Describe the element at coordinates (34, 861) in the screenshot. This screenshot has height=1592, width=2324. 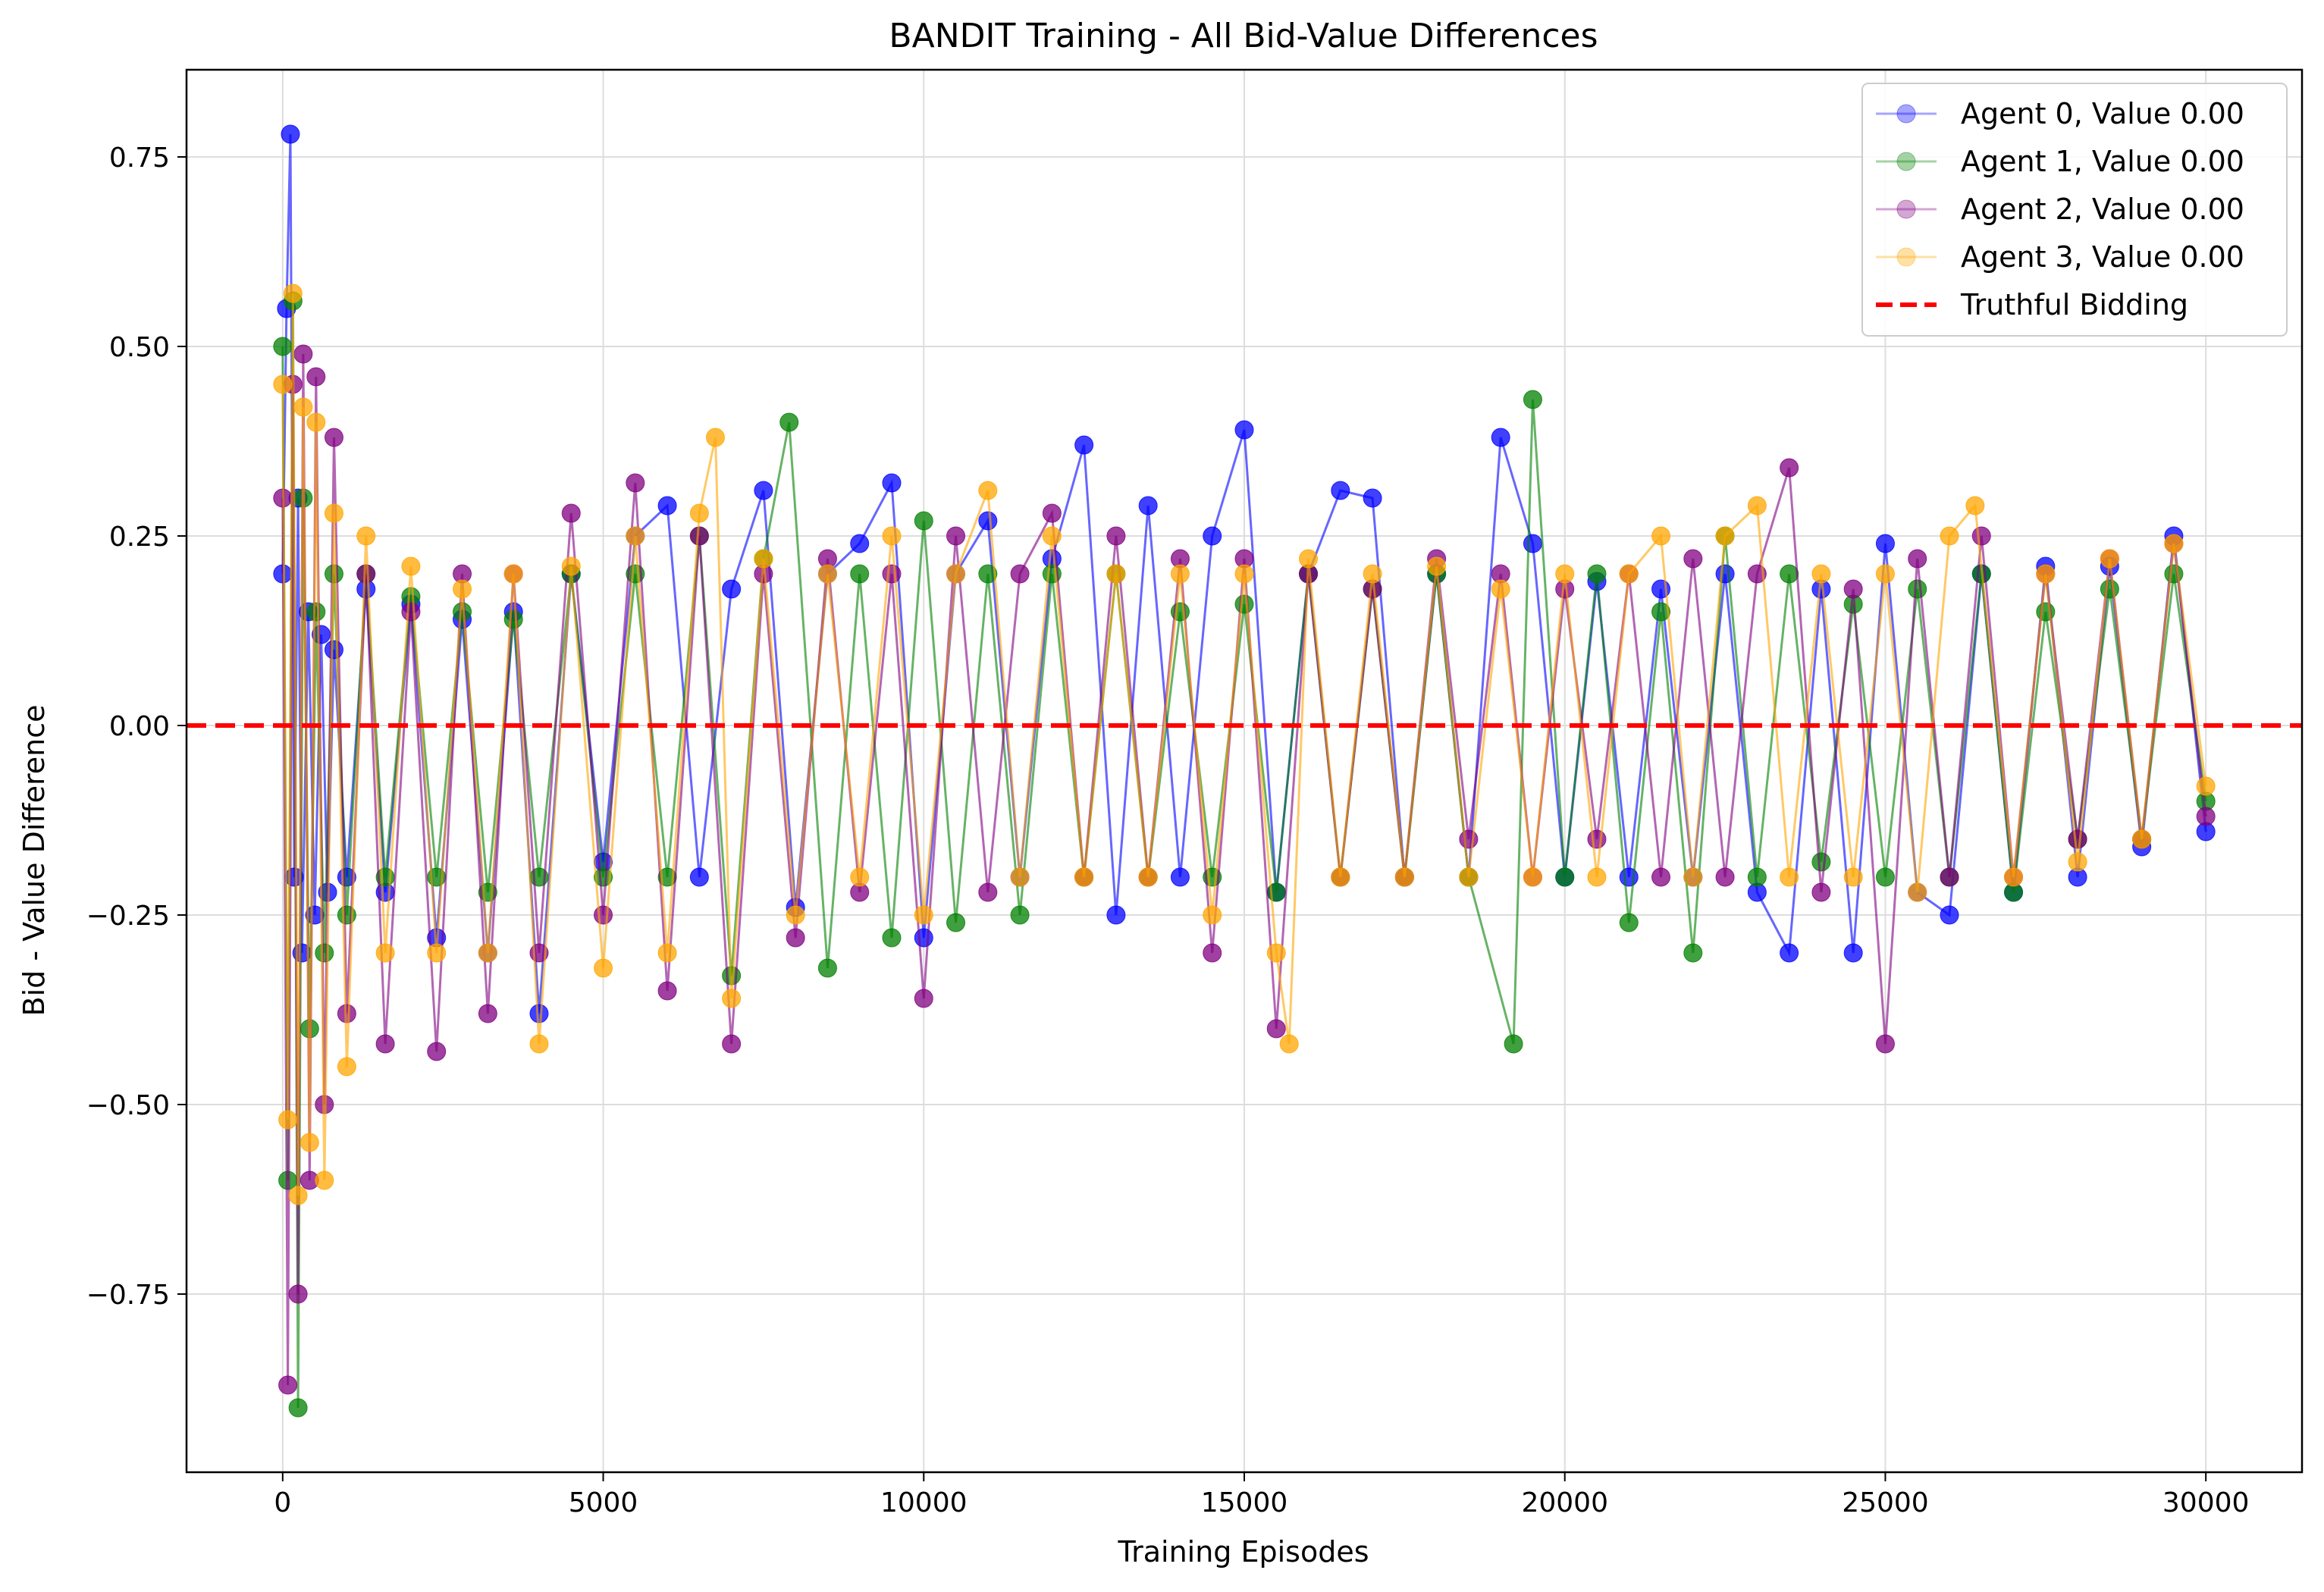
I see `y-axis-label: Bid - Value Difference` at that location.